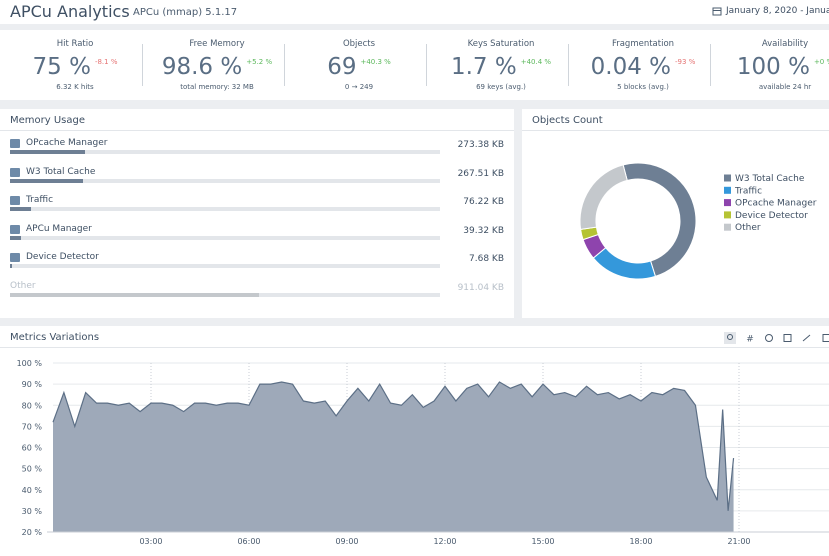 This screenshot has width=829, height=556. Describe the element at coordinates (48, 120) in the screenshot. I see `card-title: Memory Usage` at that location.